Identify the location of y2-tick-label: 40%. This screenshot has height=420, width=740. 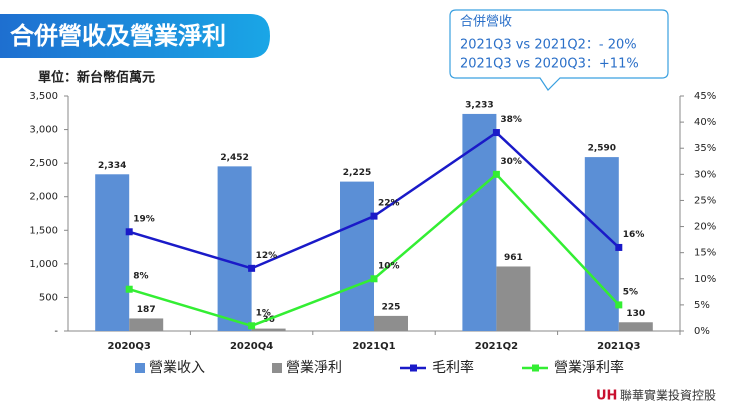
(705, 122).